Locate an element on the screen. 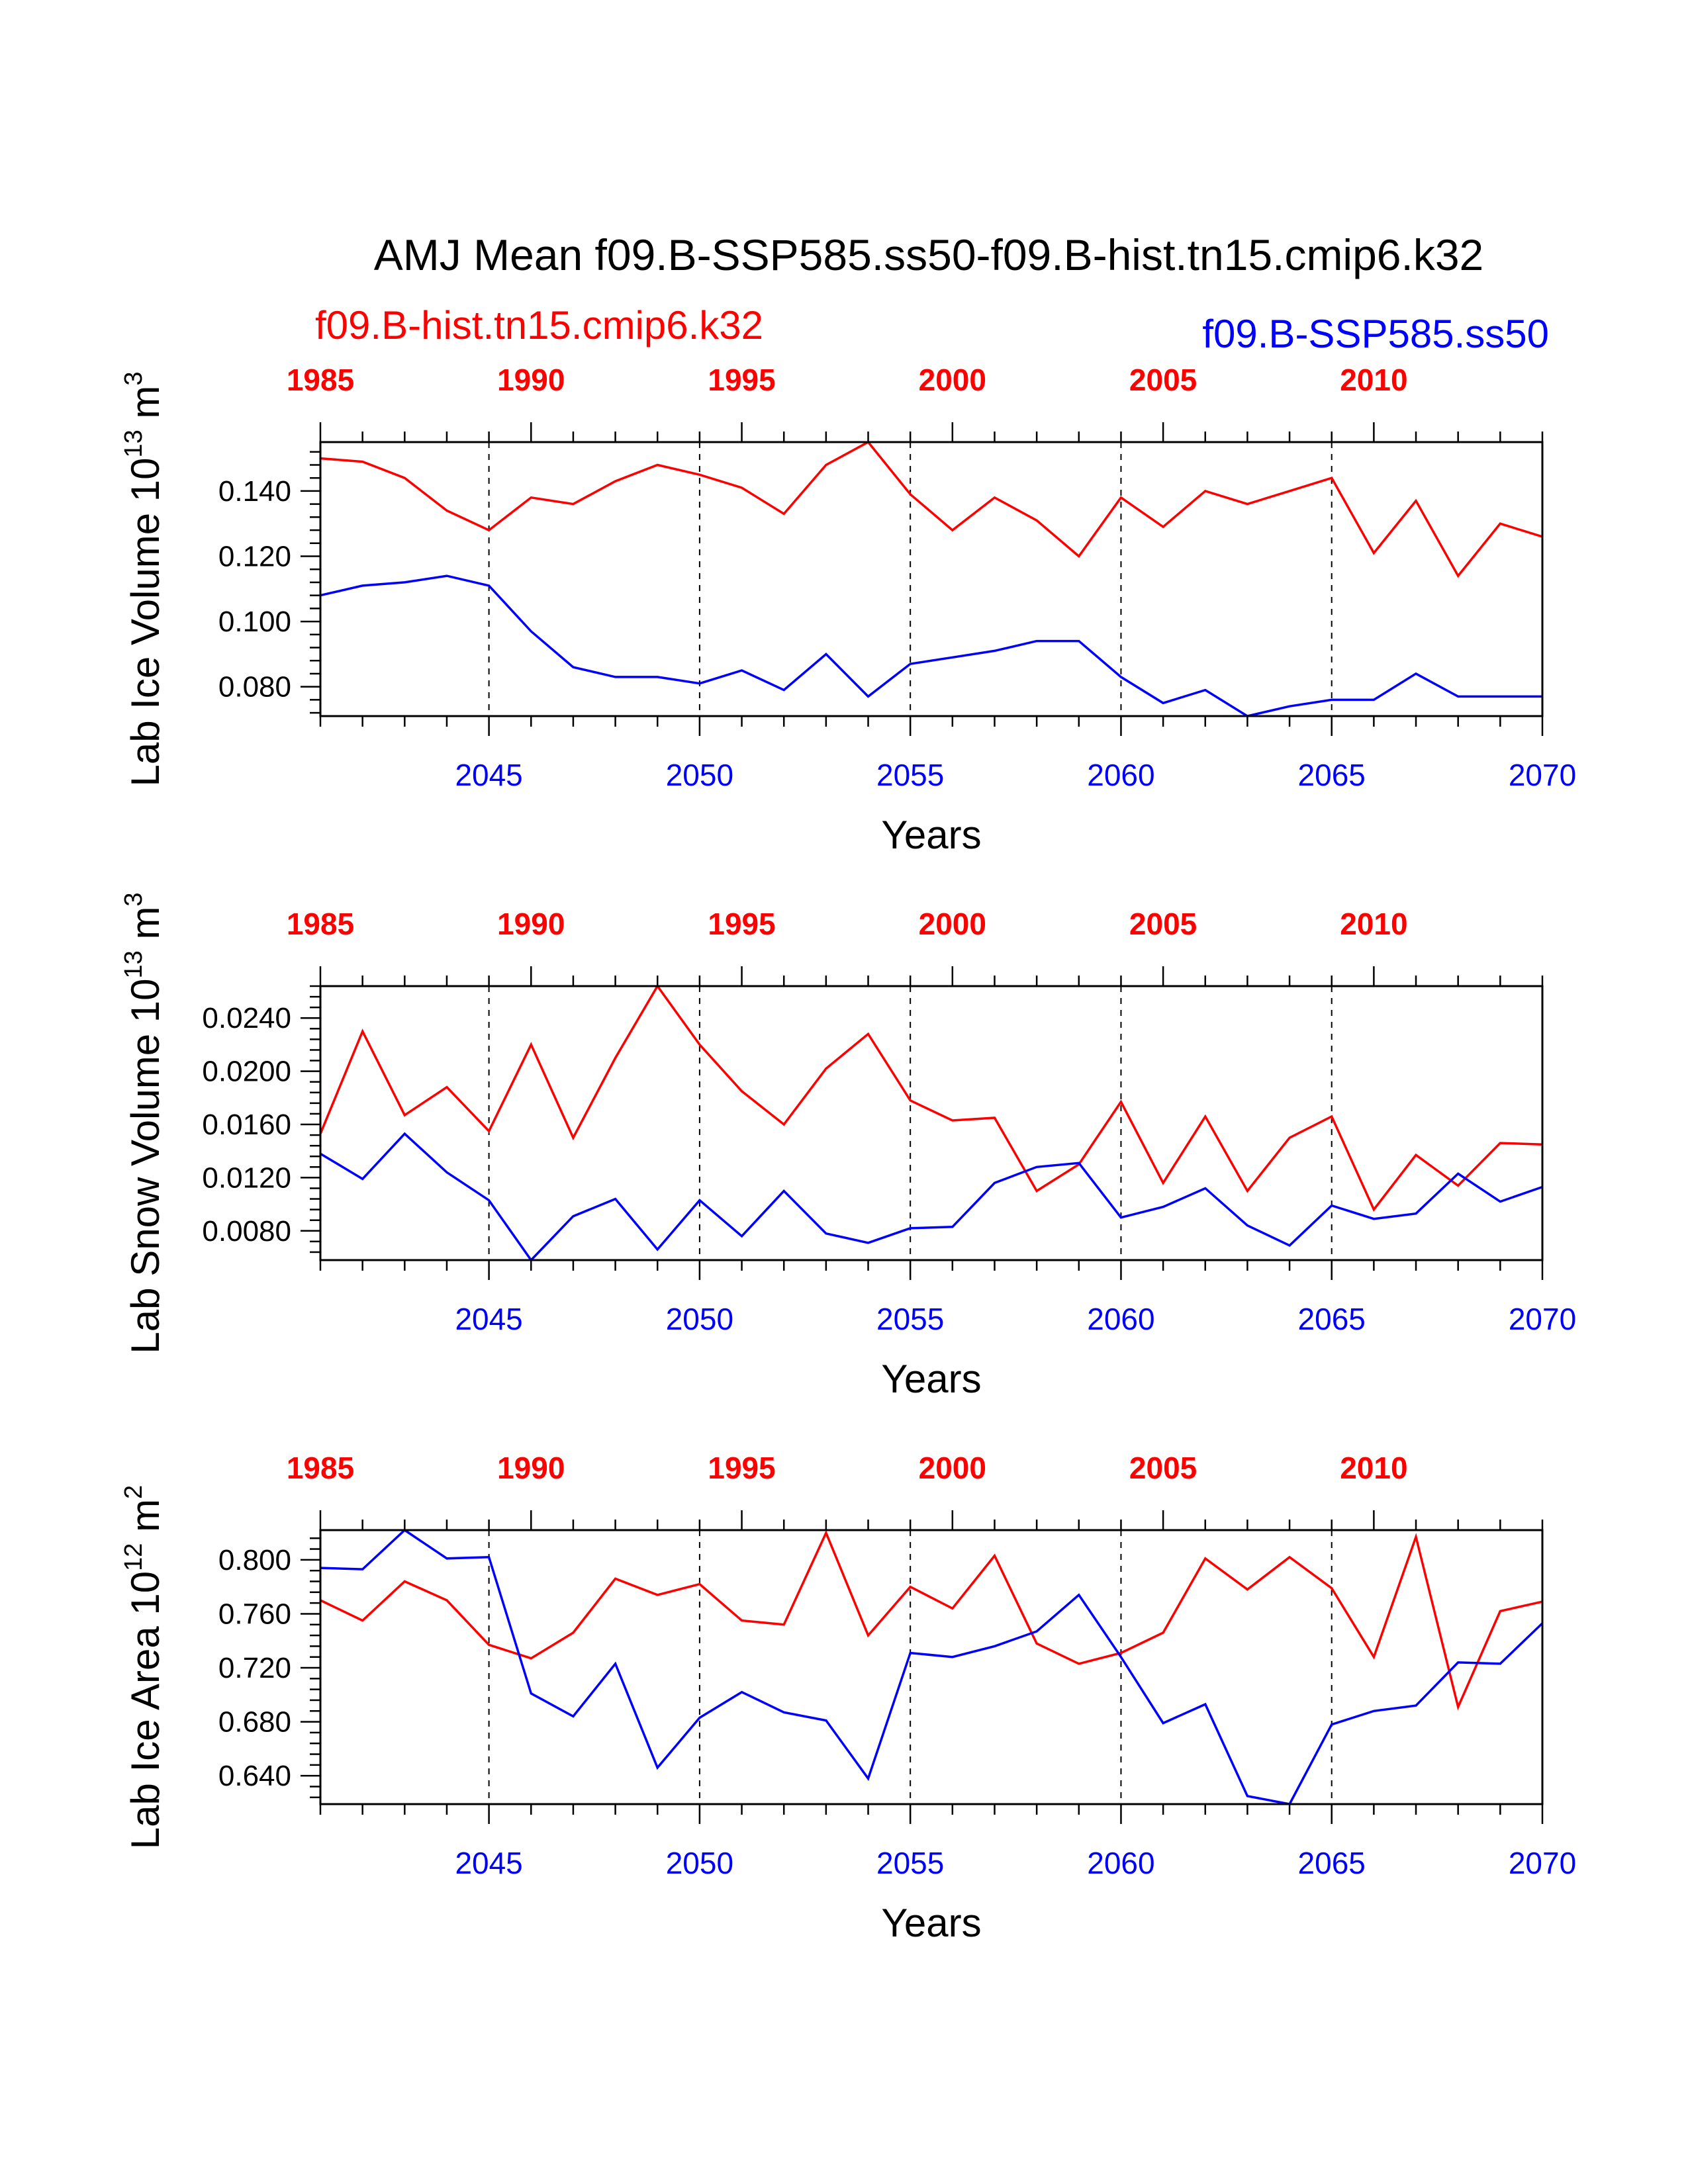  y-axis-title: Lab Snow Volume 1013 m3 is located at coordinates (143, 1122).